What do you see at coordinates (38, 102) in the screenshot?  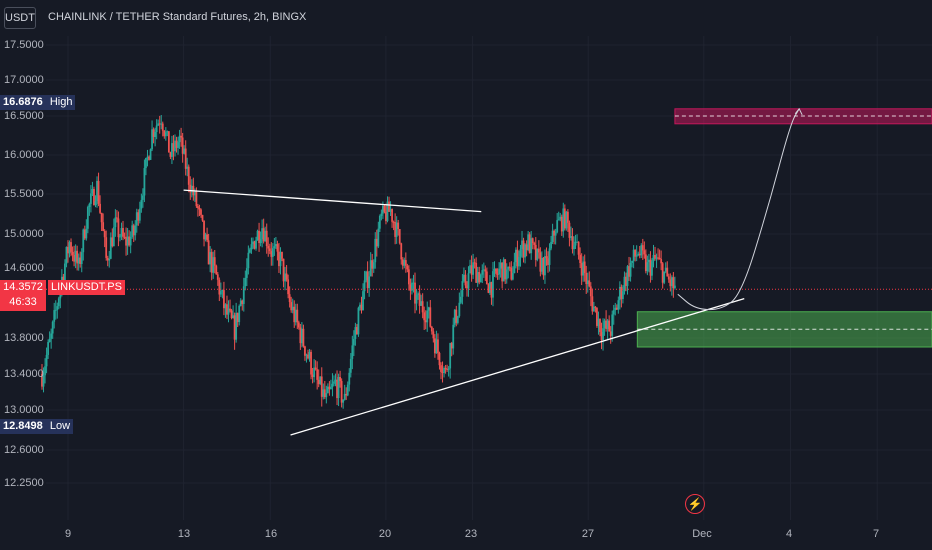 I see `high-price-badge: 16.6876 High` at bounding box center [38, 102].